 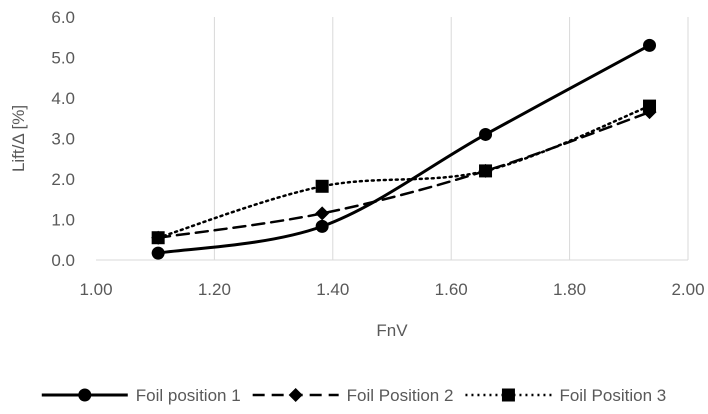 I want to click on y-tick-label: 4.0, so click(x=63, y=98).